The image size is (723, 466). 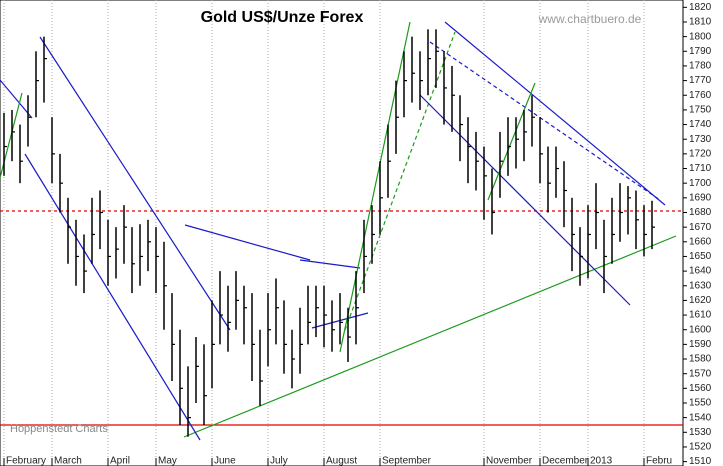 I want to click on y-tick-label: 1570, so click(x=700, y=373).